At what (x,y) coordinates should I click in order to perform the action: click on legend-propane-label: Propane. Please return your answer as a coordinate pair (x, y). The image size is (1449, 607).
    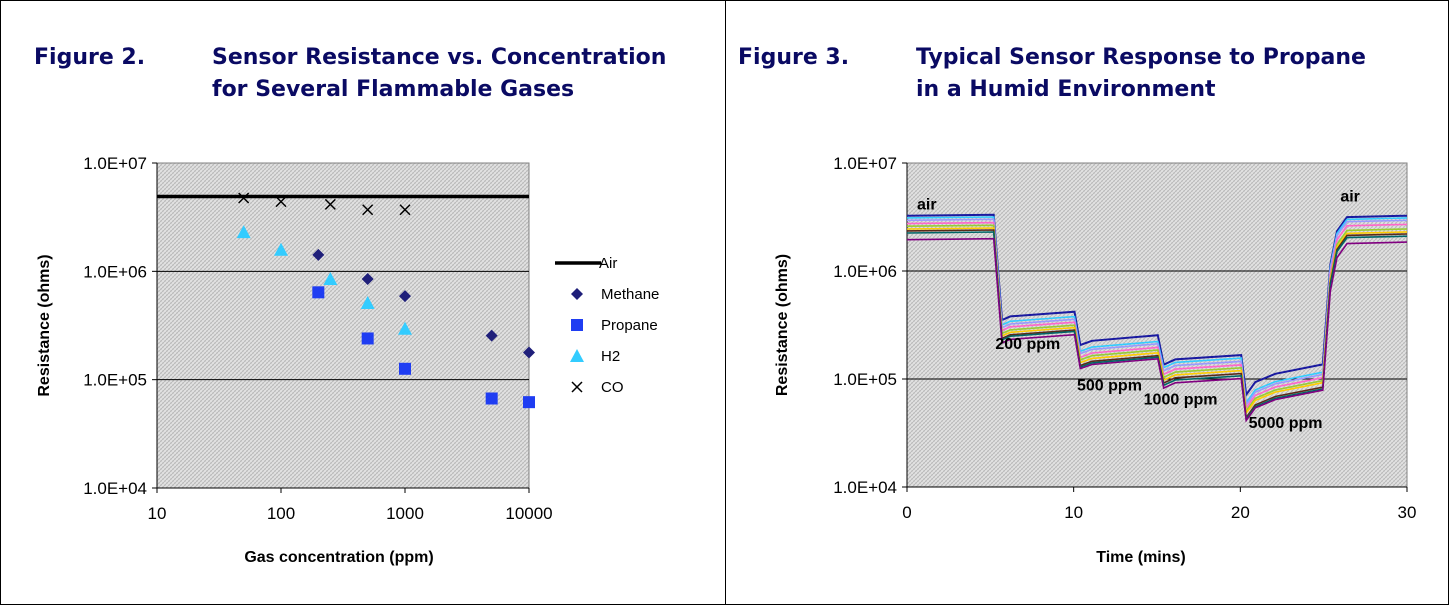
    Looking at the image, I should click on (629, 325).